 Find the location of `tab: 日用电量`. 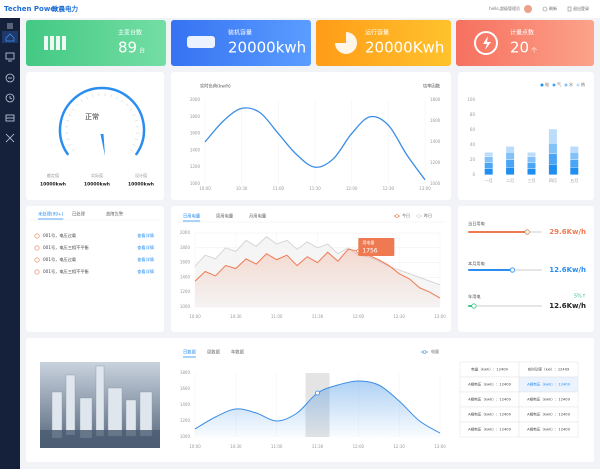

tab: 日用电量 is located at coordinates (192, 216).